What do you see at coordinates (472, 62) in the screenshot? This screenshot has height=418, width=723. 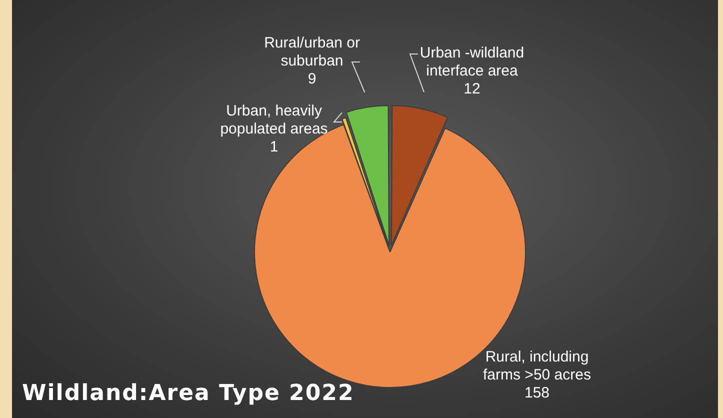 I see `slice-label: Urban -wildland interface area` at bounding box center [472, 62].